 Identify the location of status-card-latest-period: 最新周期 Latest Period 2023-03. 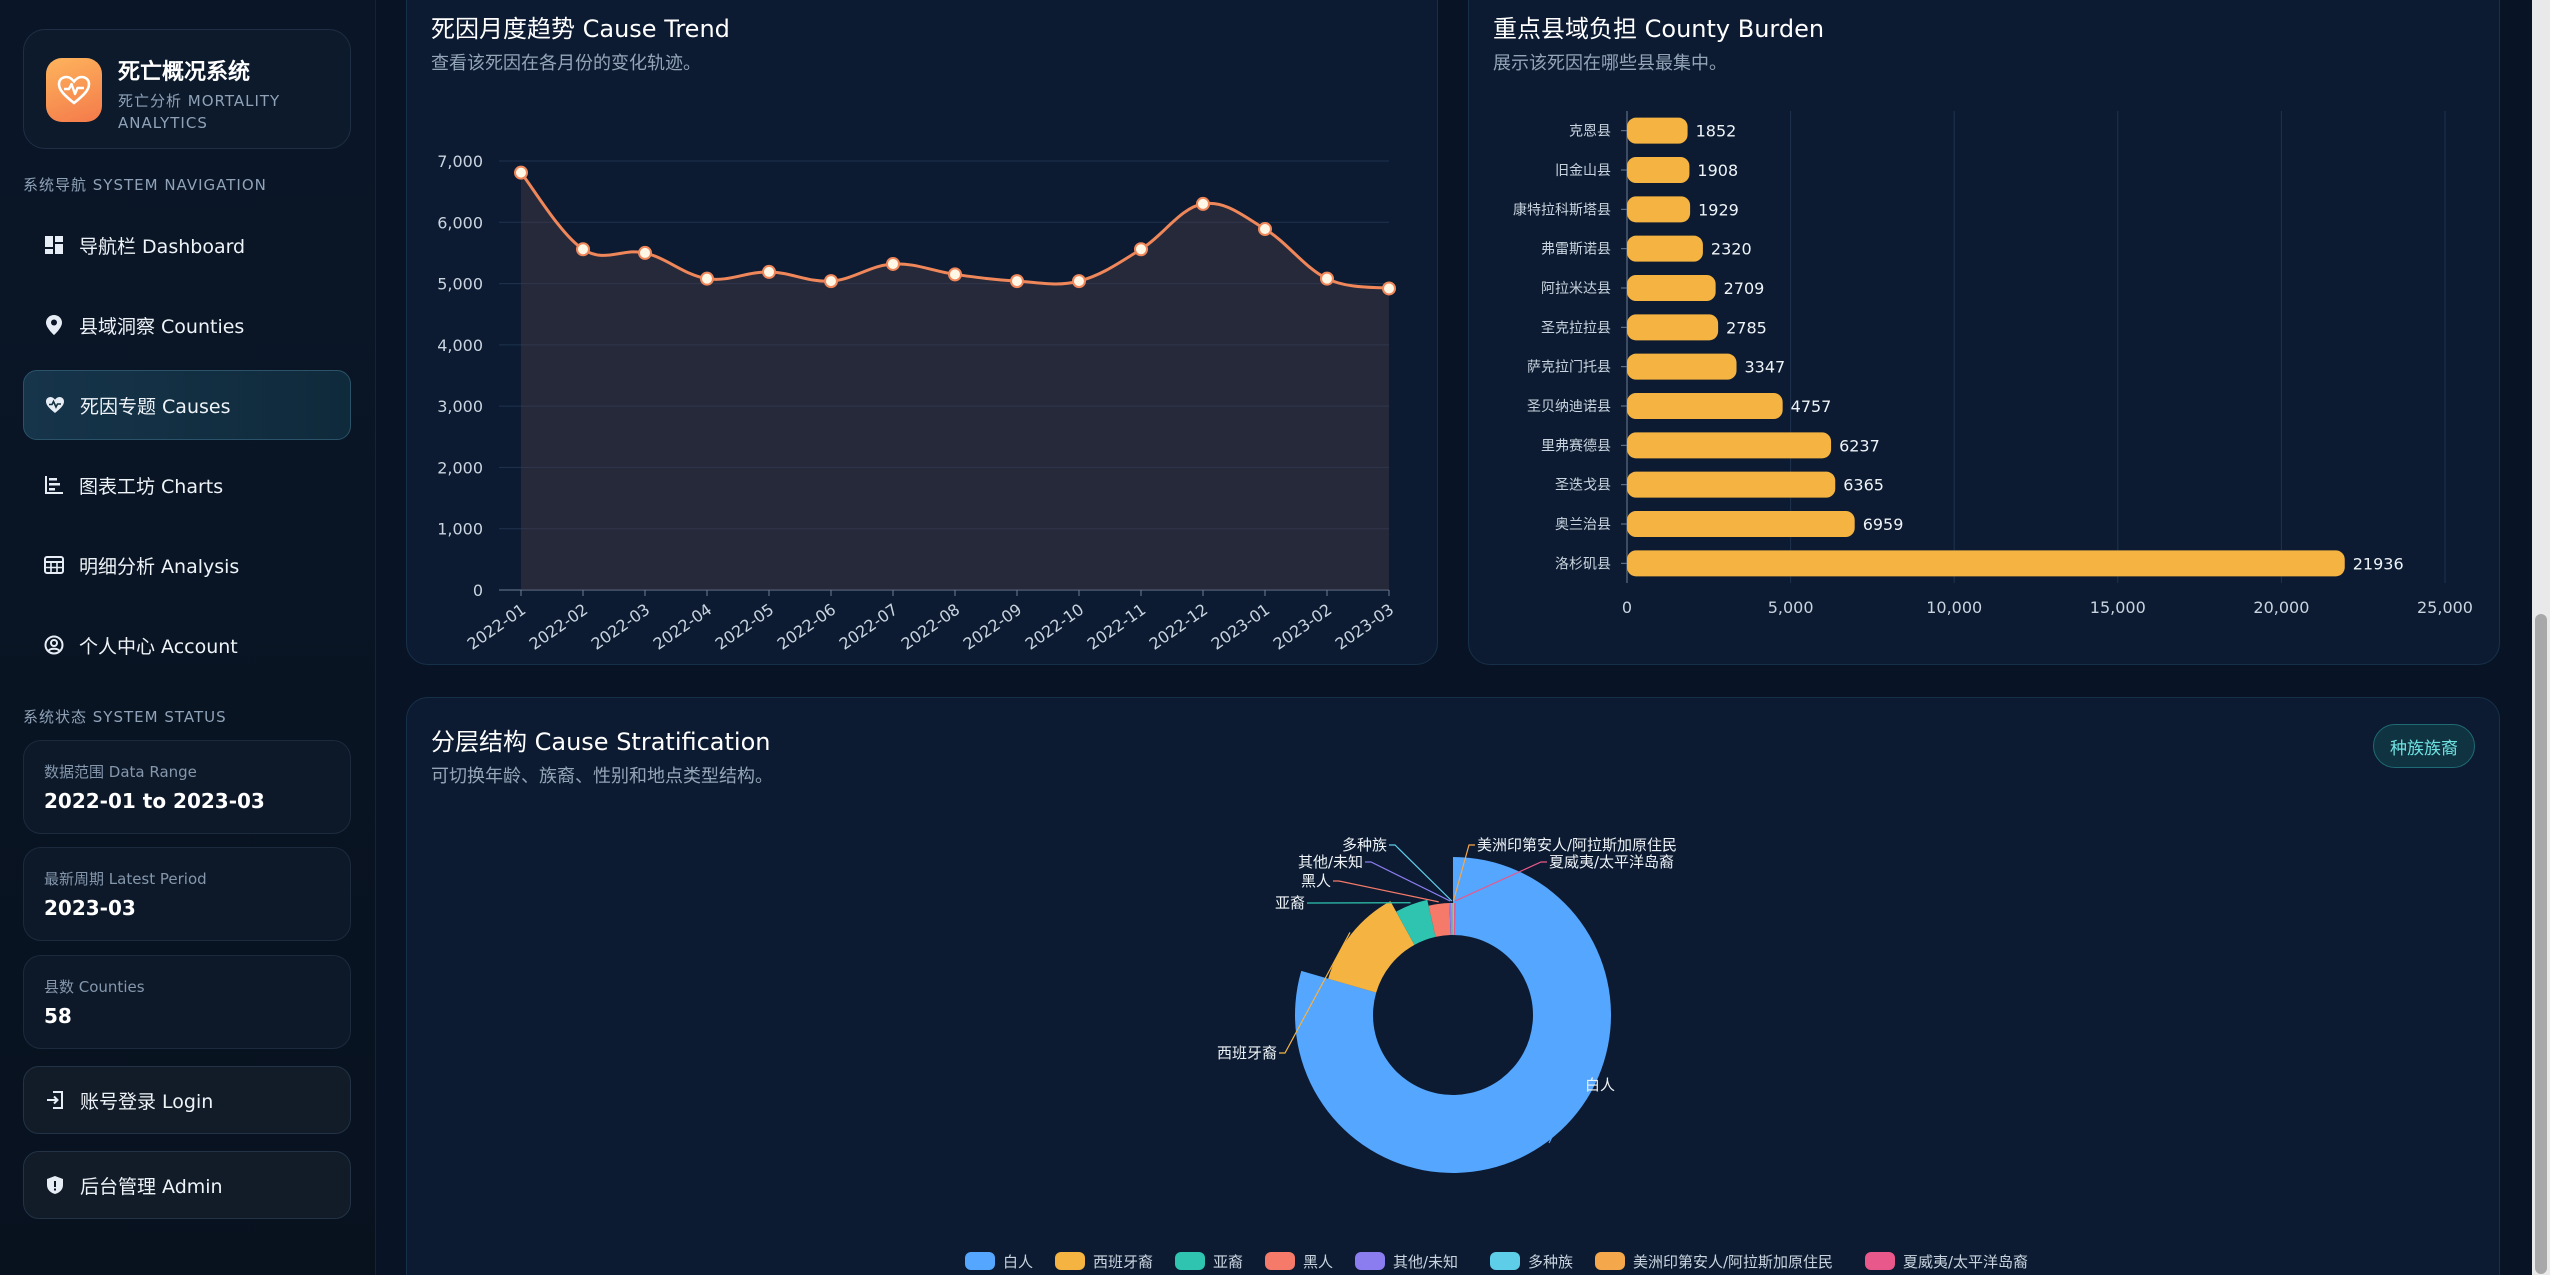
(187, 894).